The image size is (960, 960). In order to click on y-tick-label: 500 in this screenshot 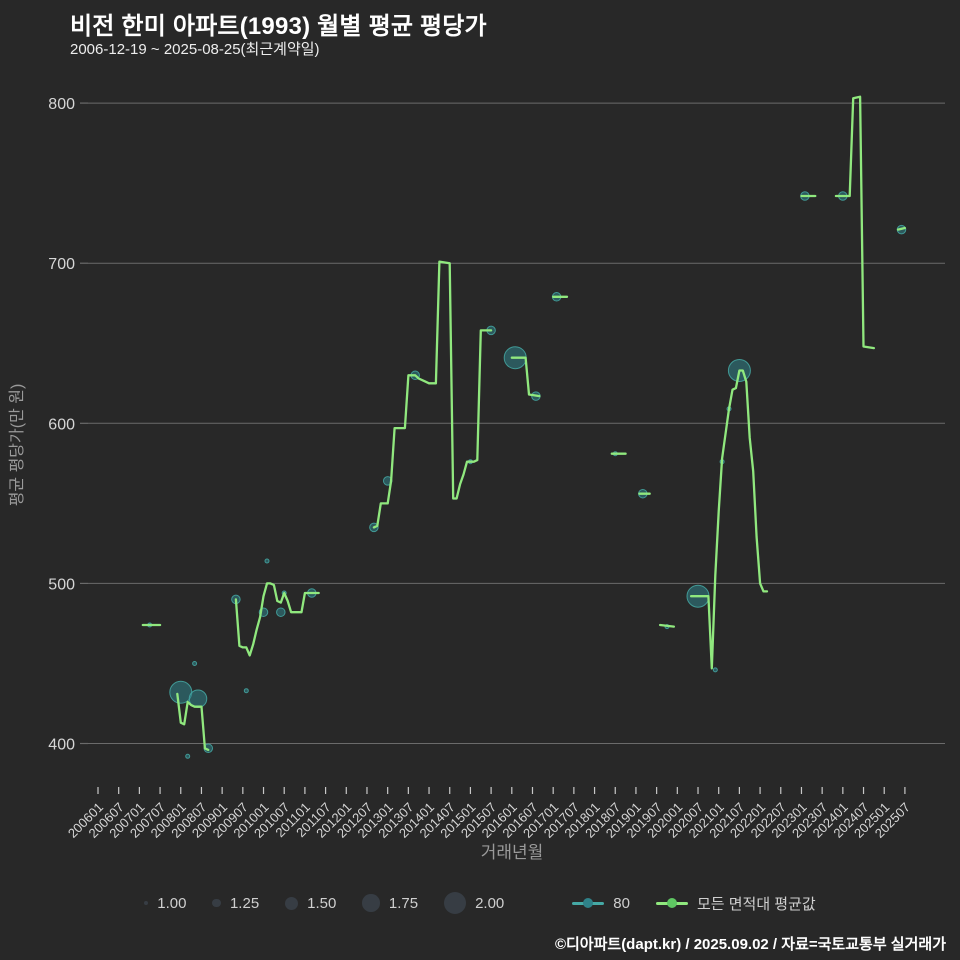, I will do `click(61, 584)`.